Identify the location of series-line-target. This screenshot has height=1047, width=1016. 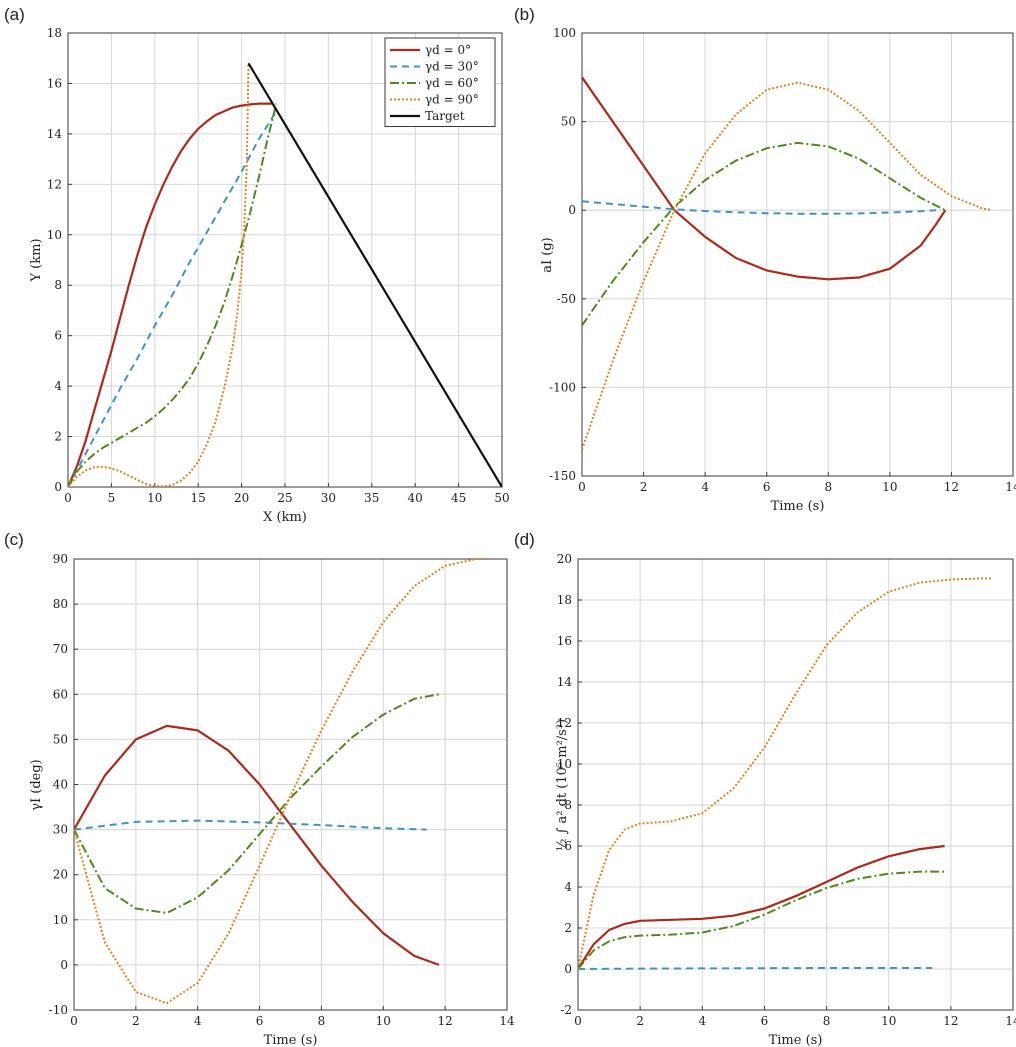
(374, 274).